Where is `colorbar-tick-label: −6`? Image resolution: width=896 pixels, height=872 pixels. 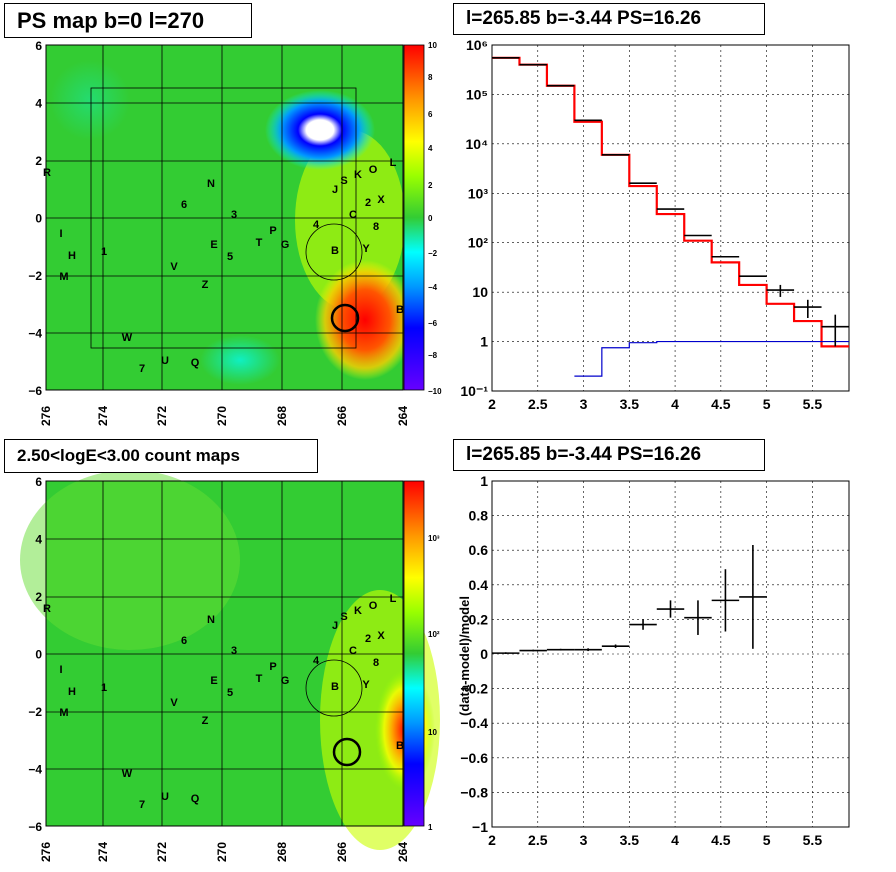 colorbar-tick-label: −6 is located at coordinates (433, 323).